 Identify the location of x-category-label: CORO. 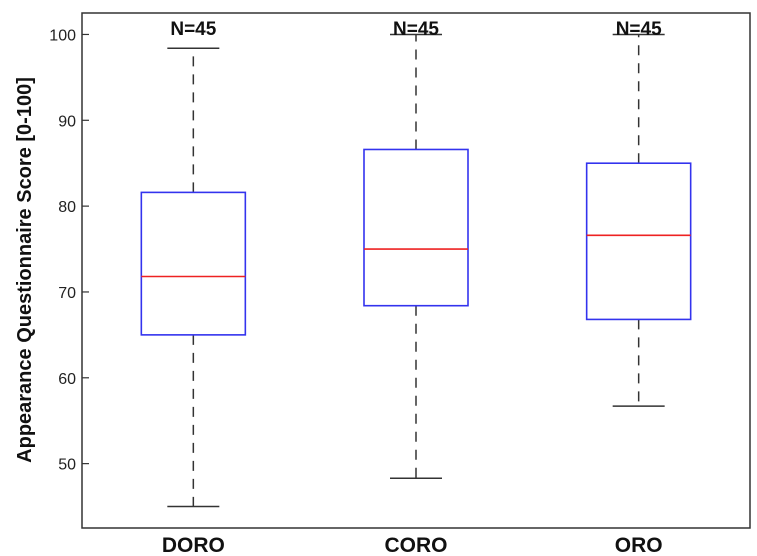
(416, 545).